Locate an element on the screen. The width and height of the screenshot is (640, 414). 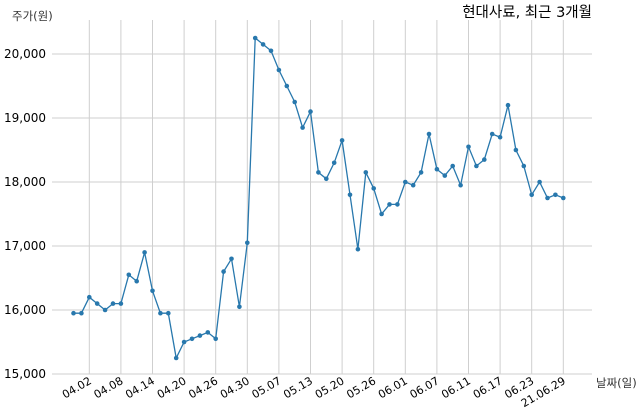
y-axis-label: 주가(원) is located at coordinates (32, 16).